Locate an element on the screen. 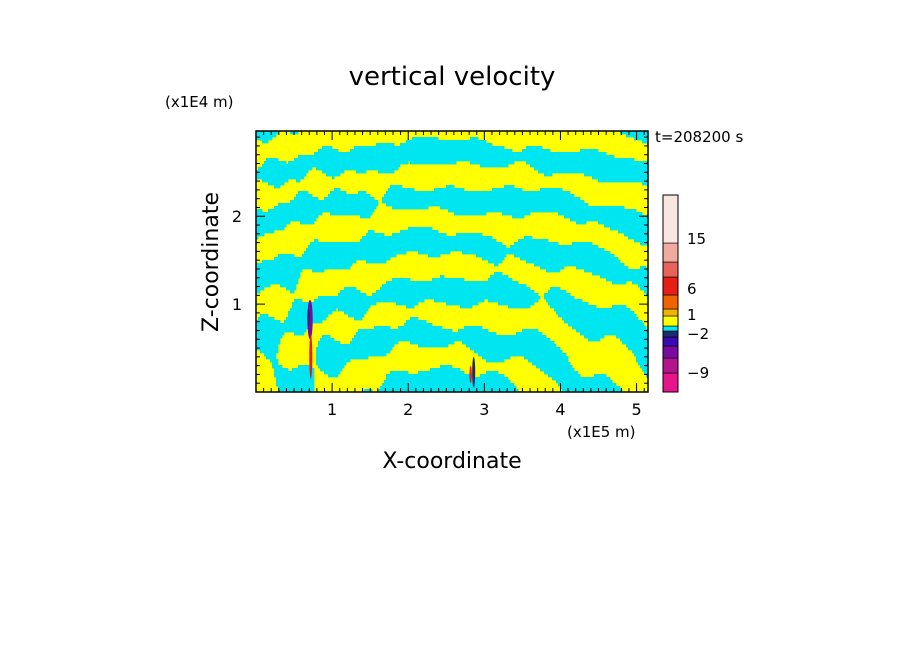 The width and height of the screenshot is (904, 654). x-unit-label: (x1E5 m) is located at coordinates (601, 432).